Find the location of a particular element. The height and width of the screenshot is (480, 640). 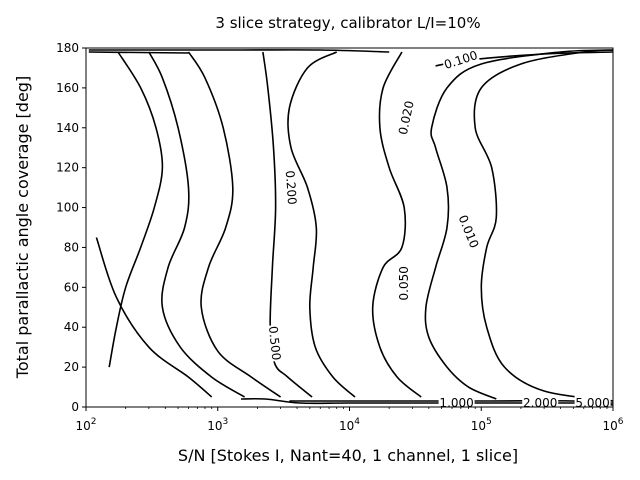

contour-label-text: 0.050 is located at coordinates (404, 283).